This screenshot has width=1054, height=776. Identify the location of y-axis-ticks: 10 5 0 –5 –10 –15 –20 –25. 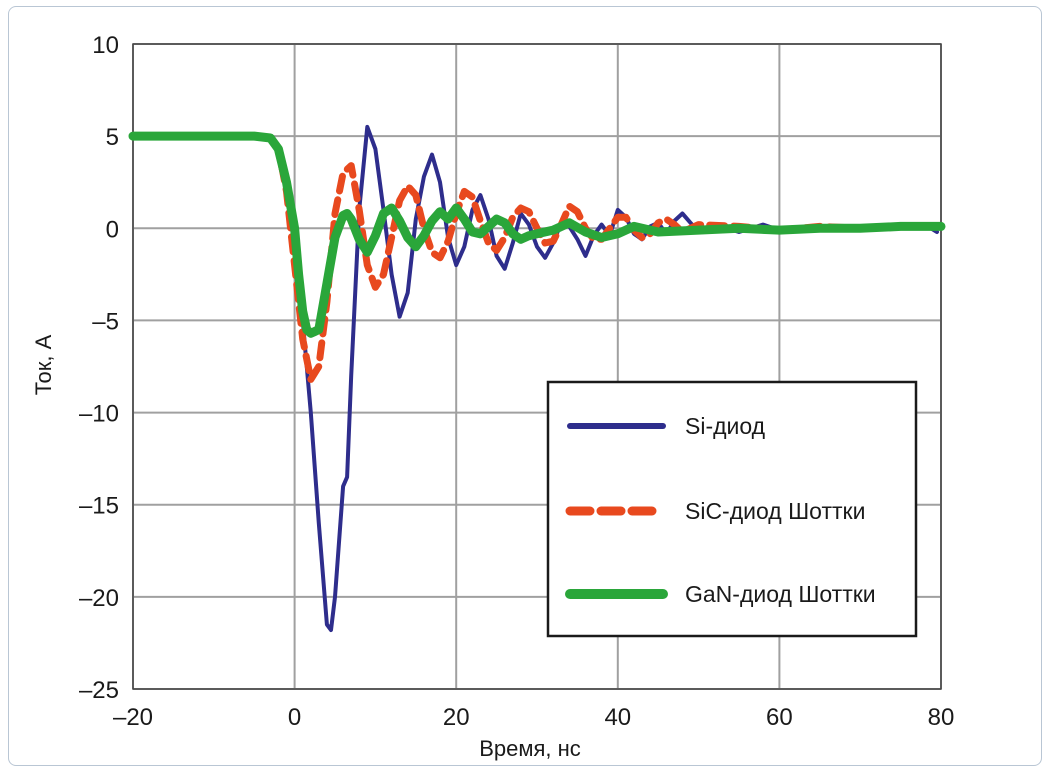
(99, 368).